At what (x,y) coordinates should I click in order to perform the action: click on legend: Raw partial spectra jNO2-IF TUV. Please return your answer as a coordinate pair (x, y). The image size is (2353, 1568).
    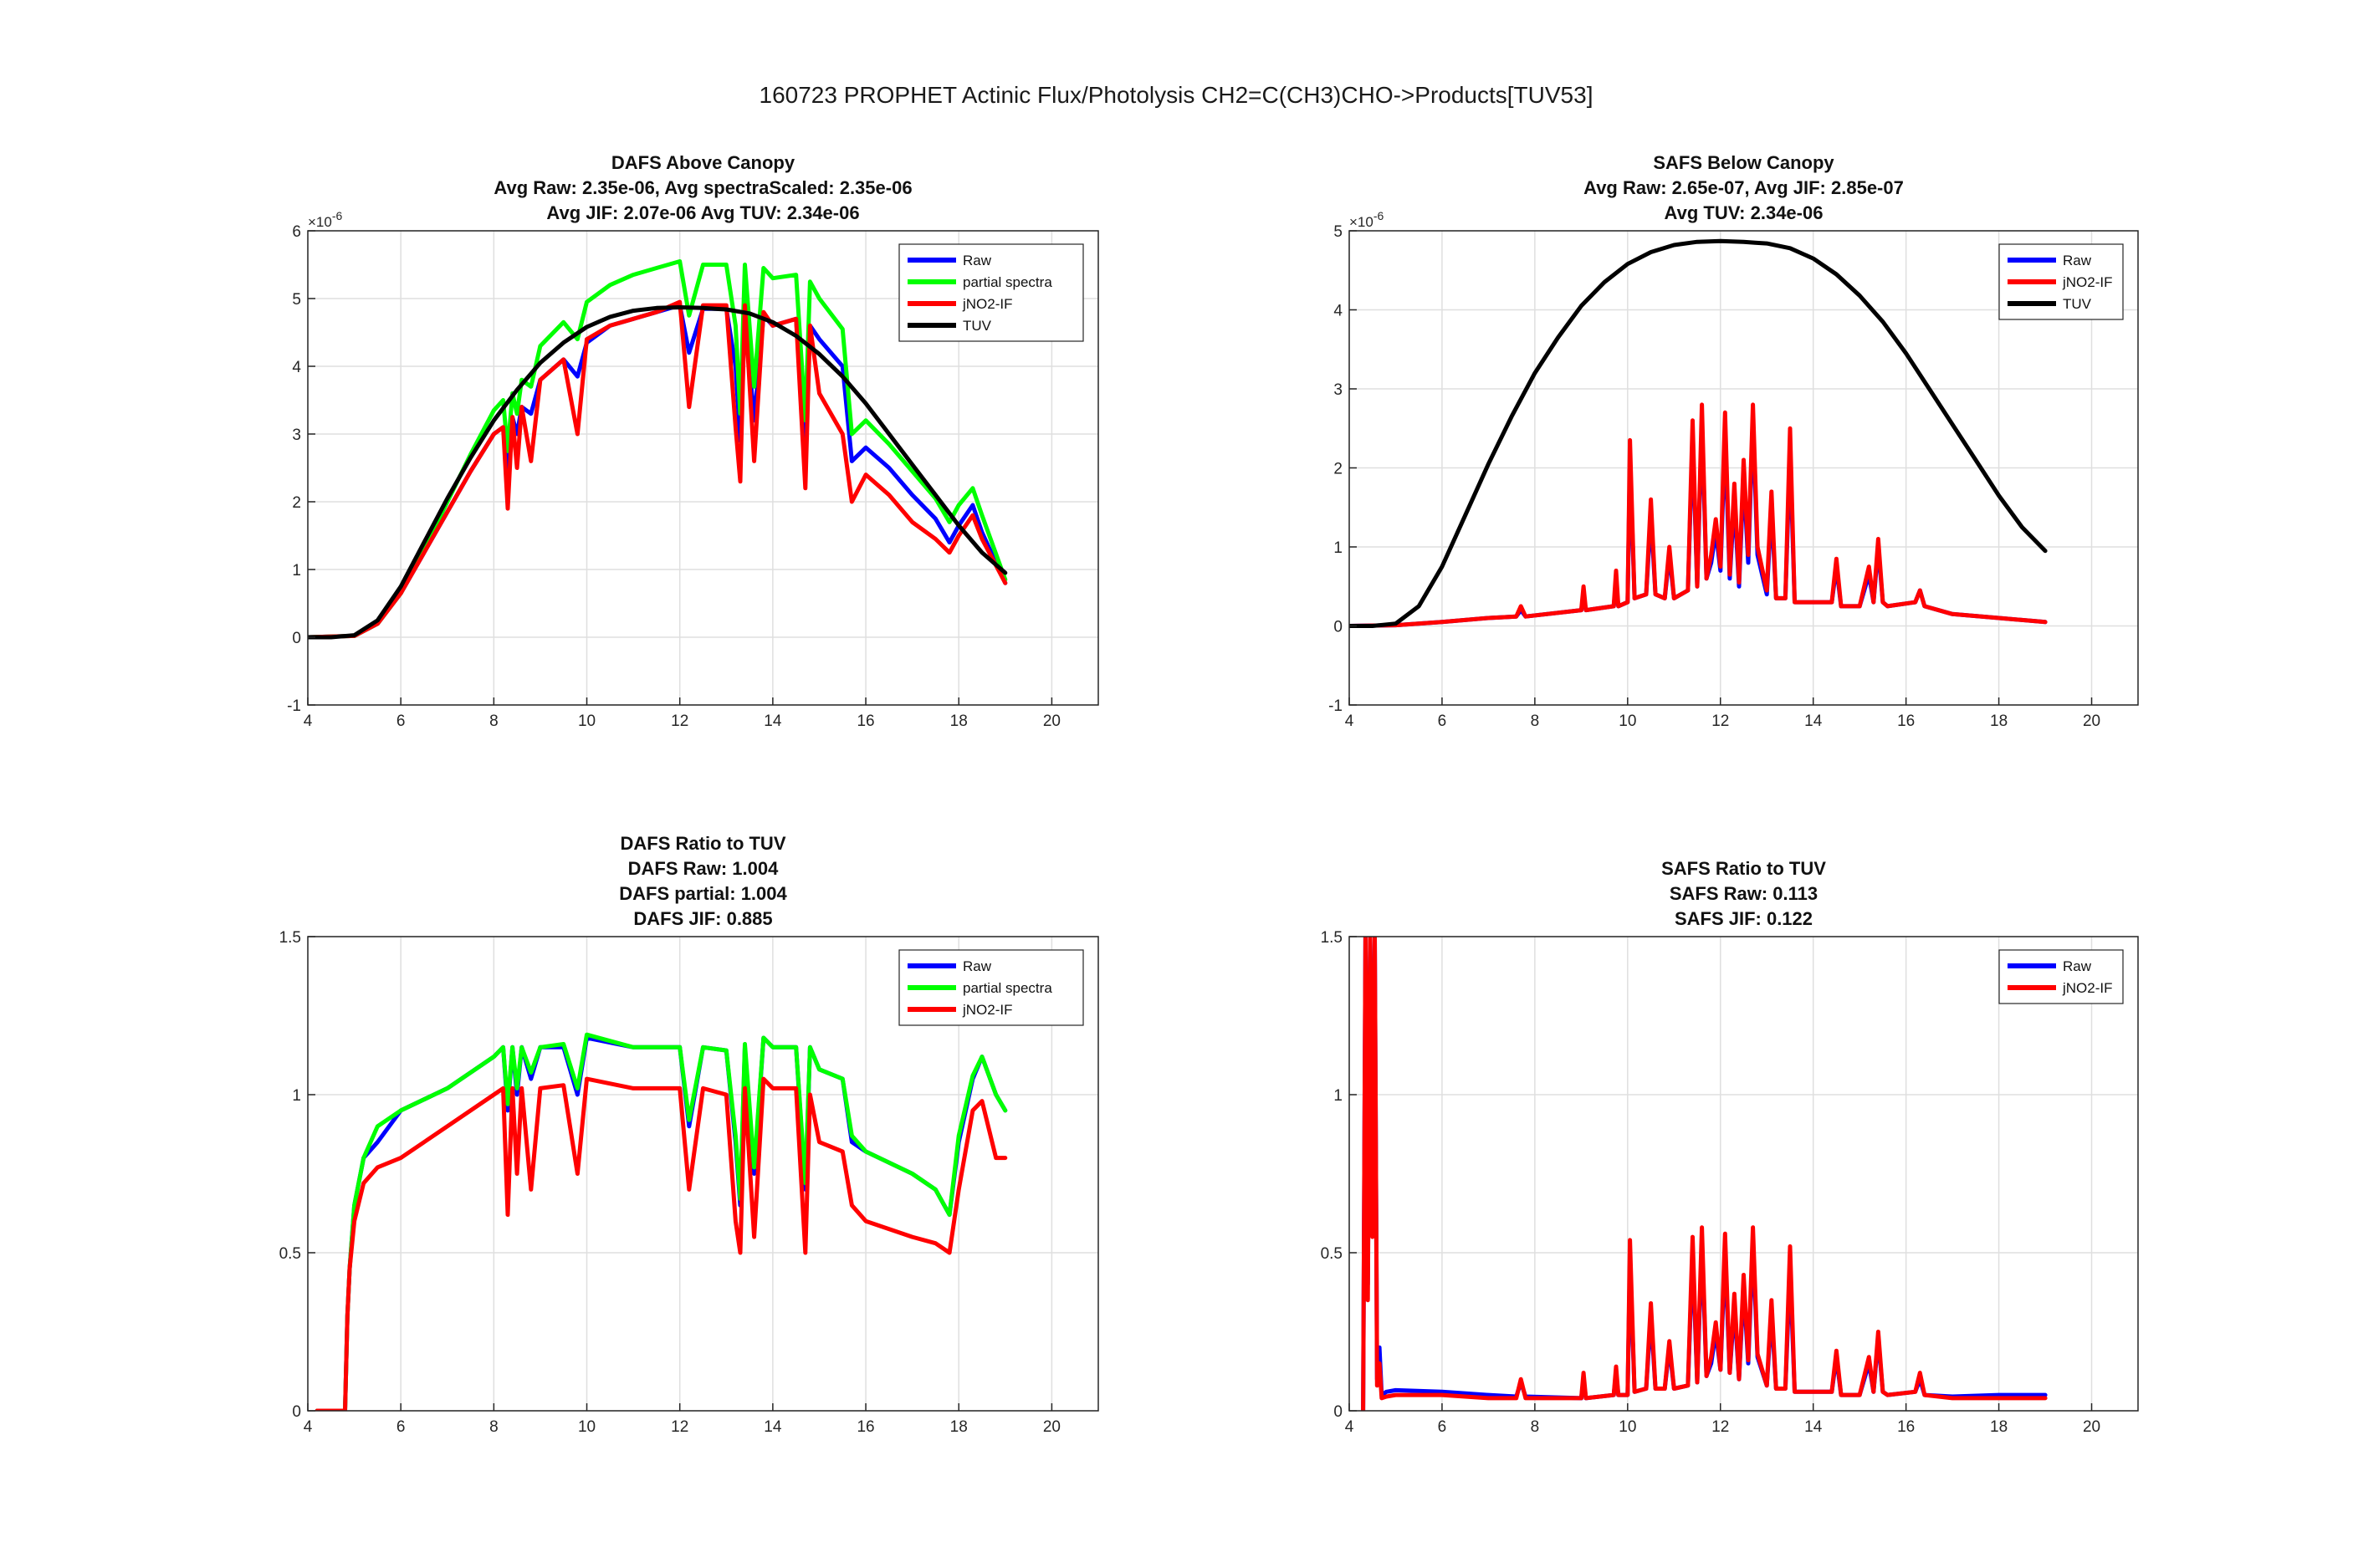
    Looking at the image, I should click on (991, 292).